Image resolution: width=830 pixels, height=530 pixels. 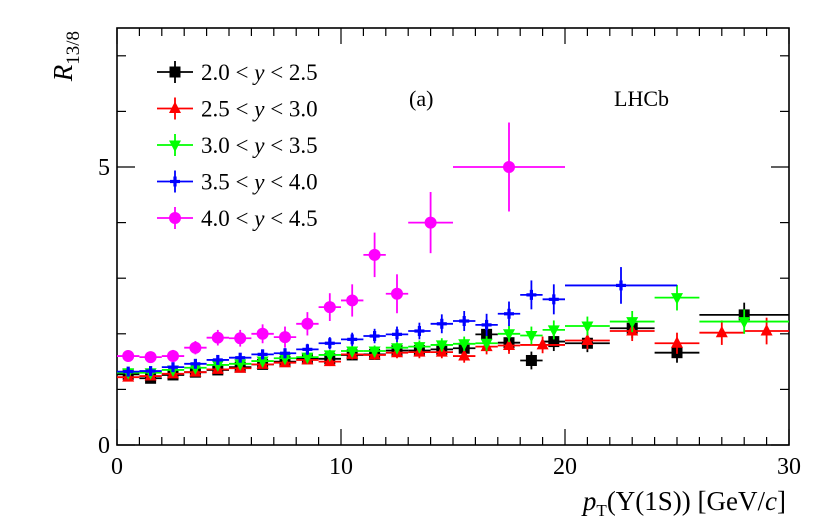 I want to click on legend-entry: 2.0 < y < 2.5, so click(x=237, y=72).